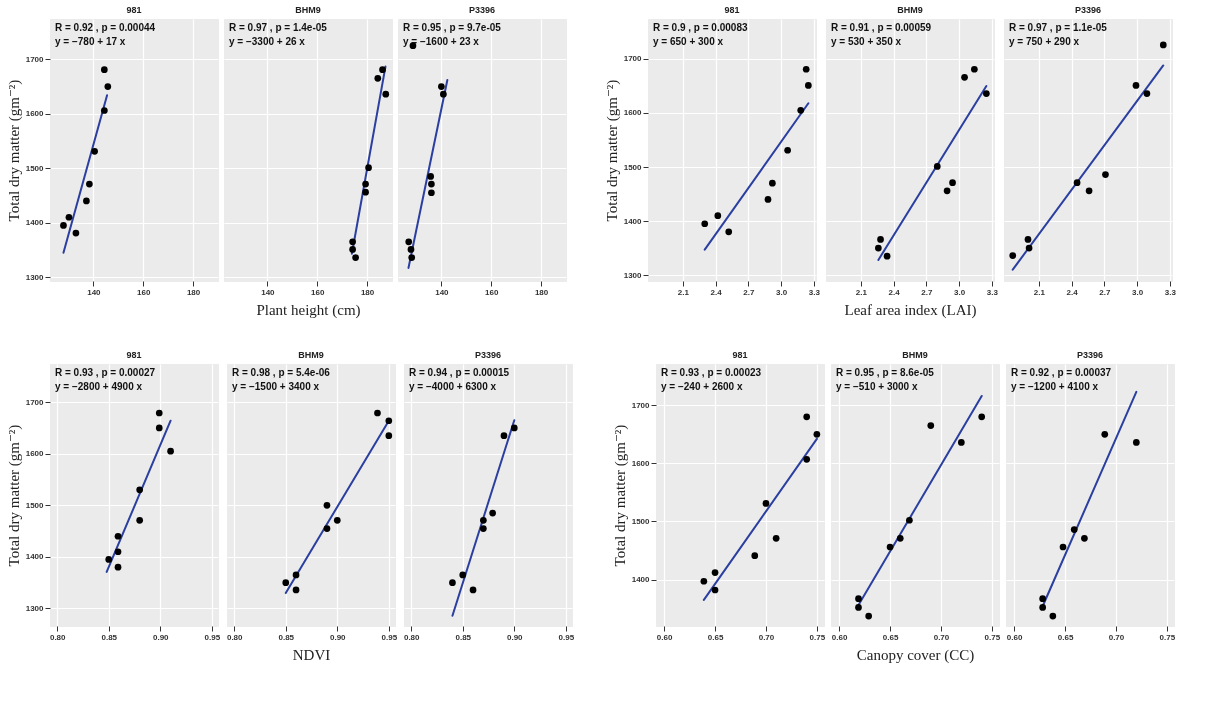 The width and height of the screenshot is (1230, 719). I want to click on x-tick-label: 160, so click(144, 292).